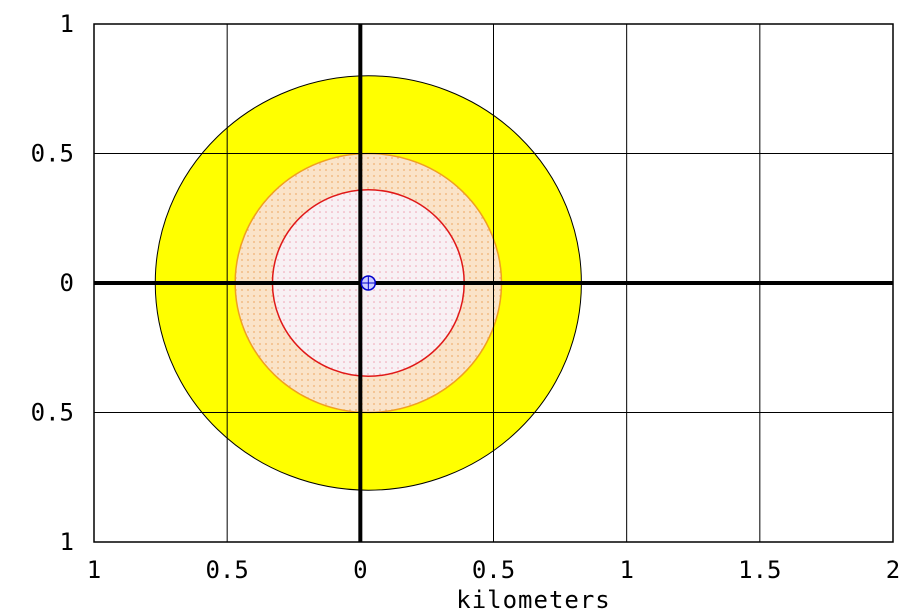 The image size is (904, 614). Describe the element at coordinates (52, 413) in the screenshot. I see `y-tick-label-1: 0.5` at that location.